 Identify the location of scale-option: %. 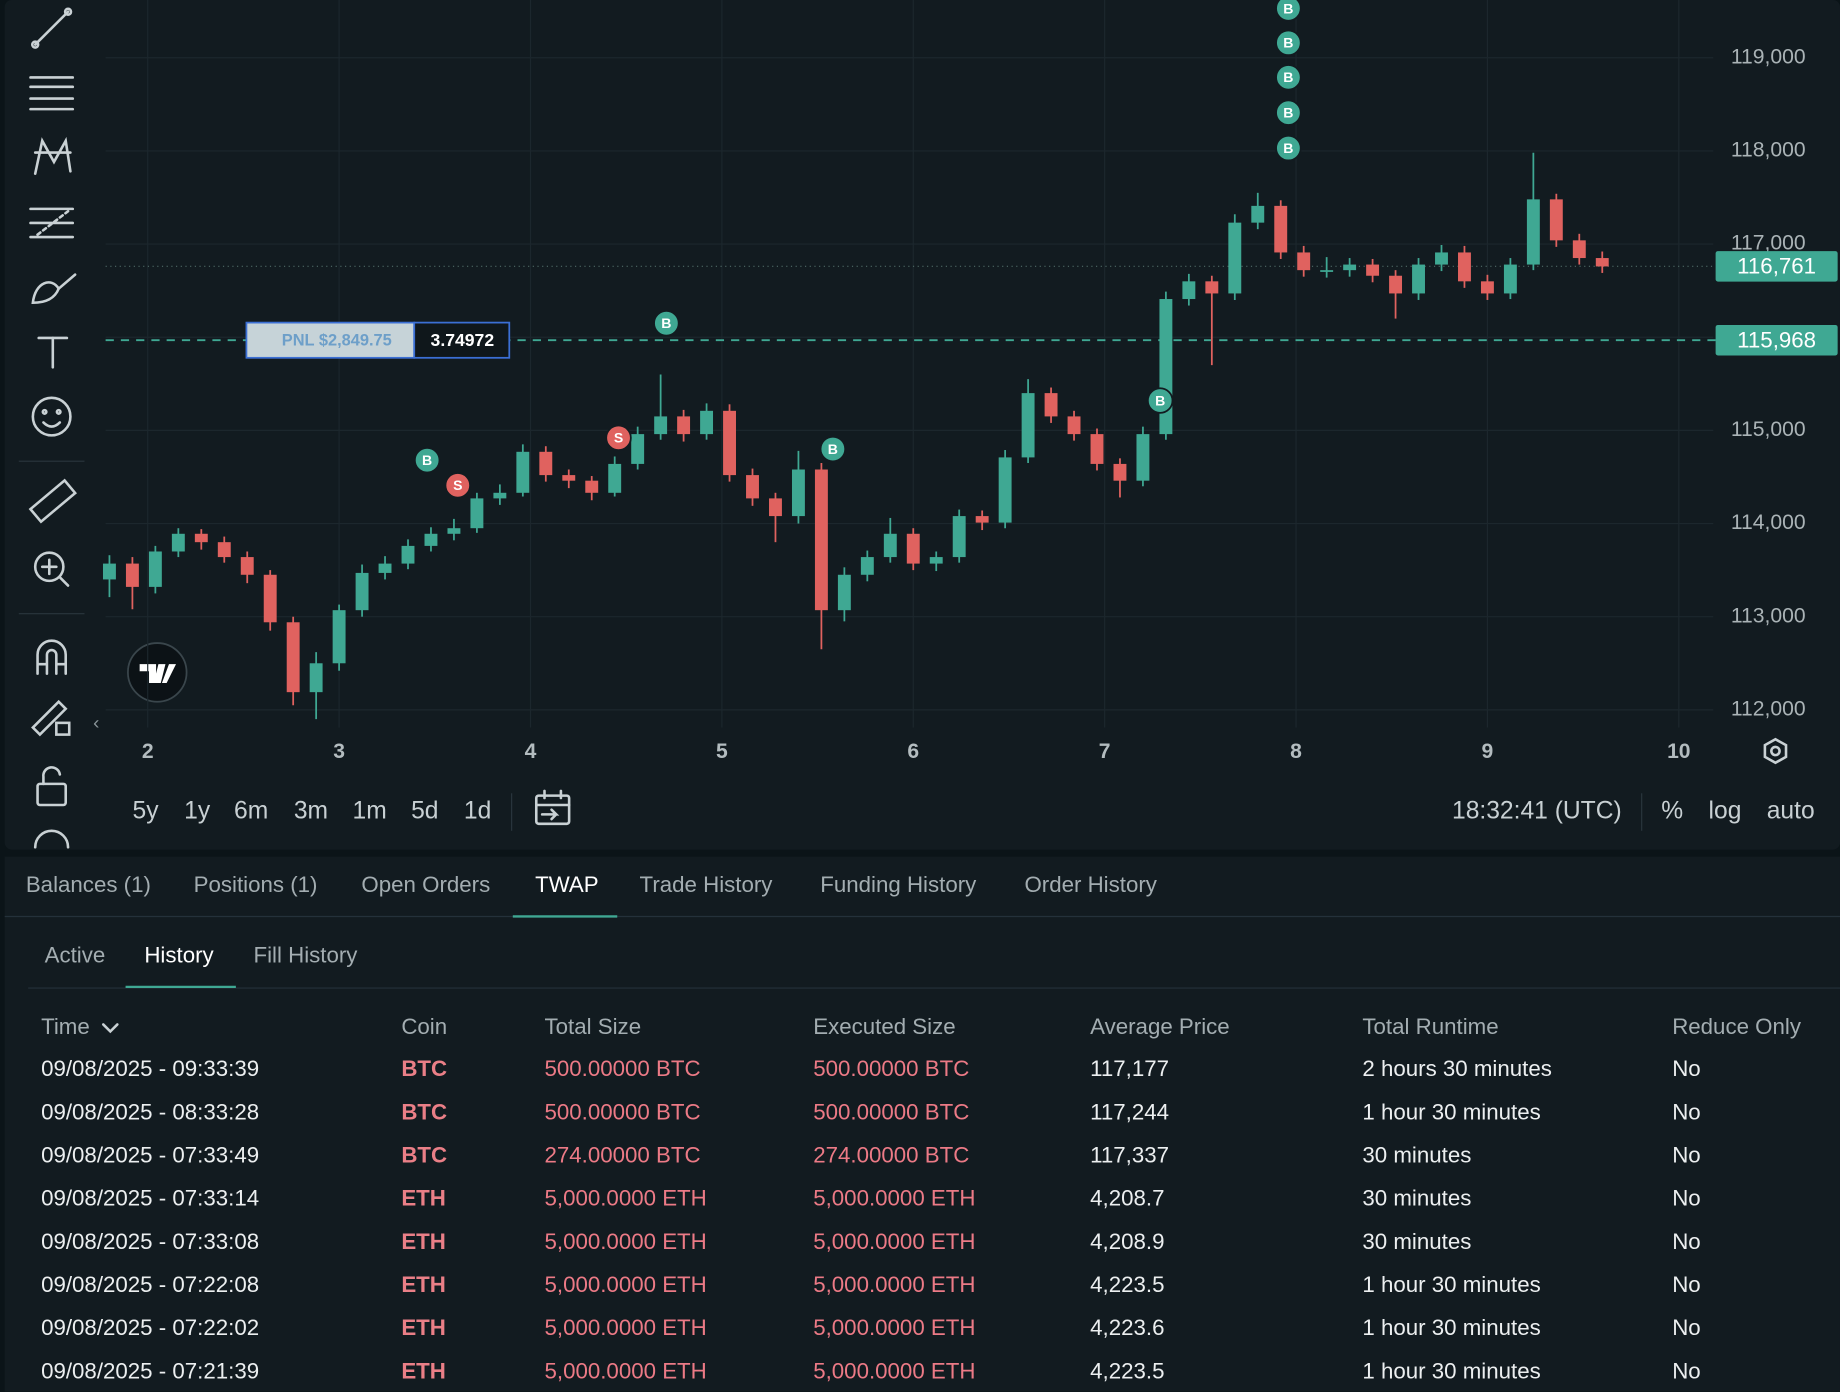
(1672, 811).